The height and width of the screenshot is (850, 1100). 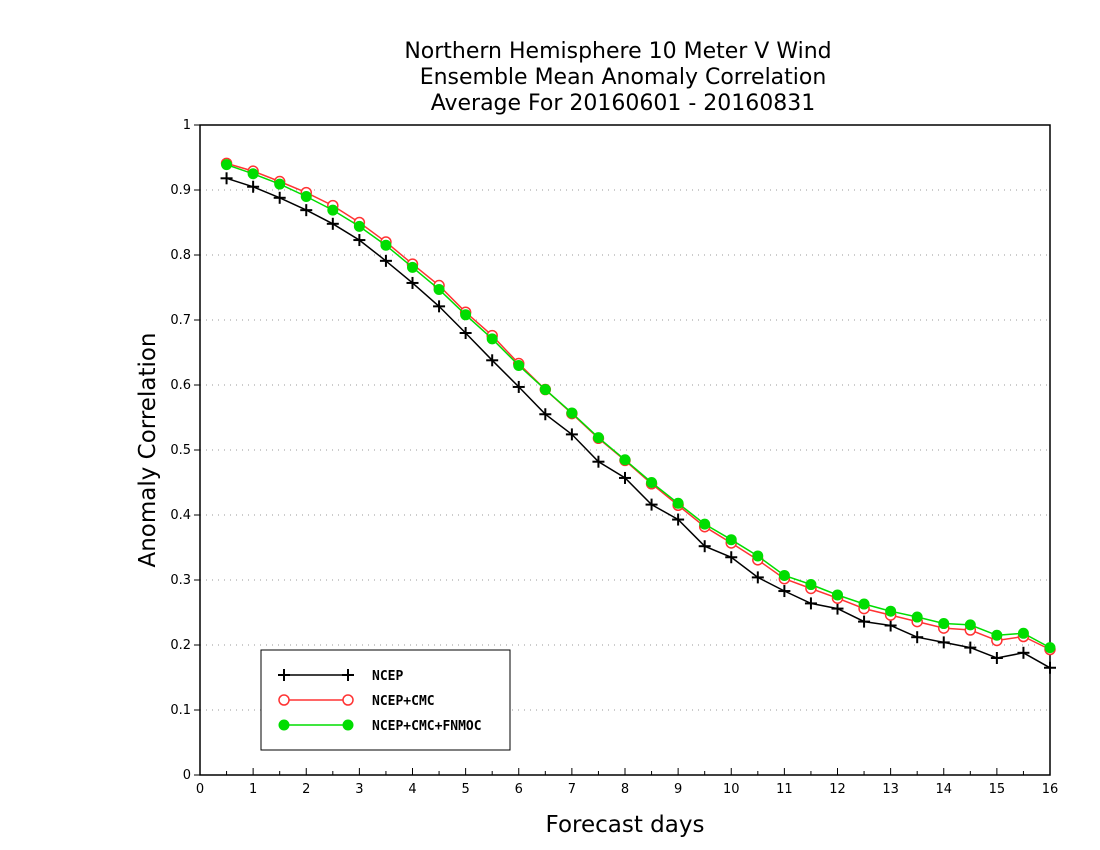 What do you see at coordinates (731, 789) in the screenshot?
I see `x-tick-label: 10` at bounding box center [731, 789].